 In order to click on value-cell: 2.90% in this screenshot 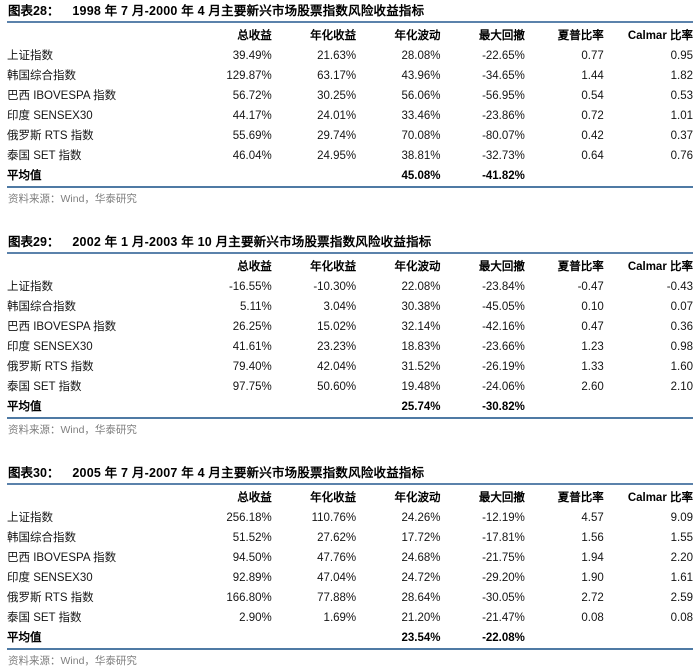, I will do `click(255, 618)`.